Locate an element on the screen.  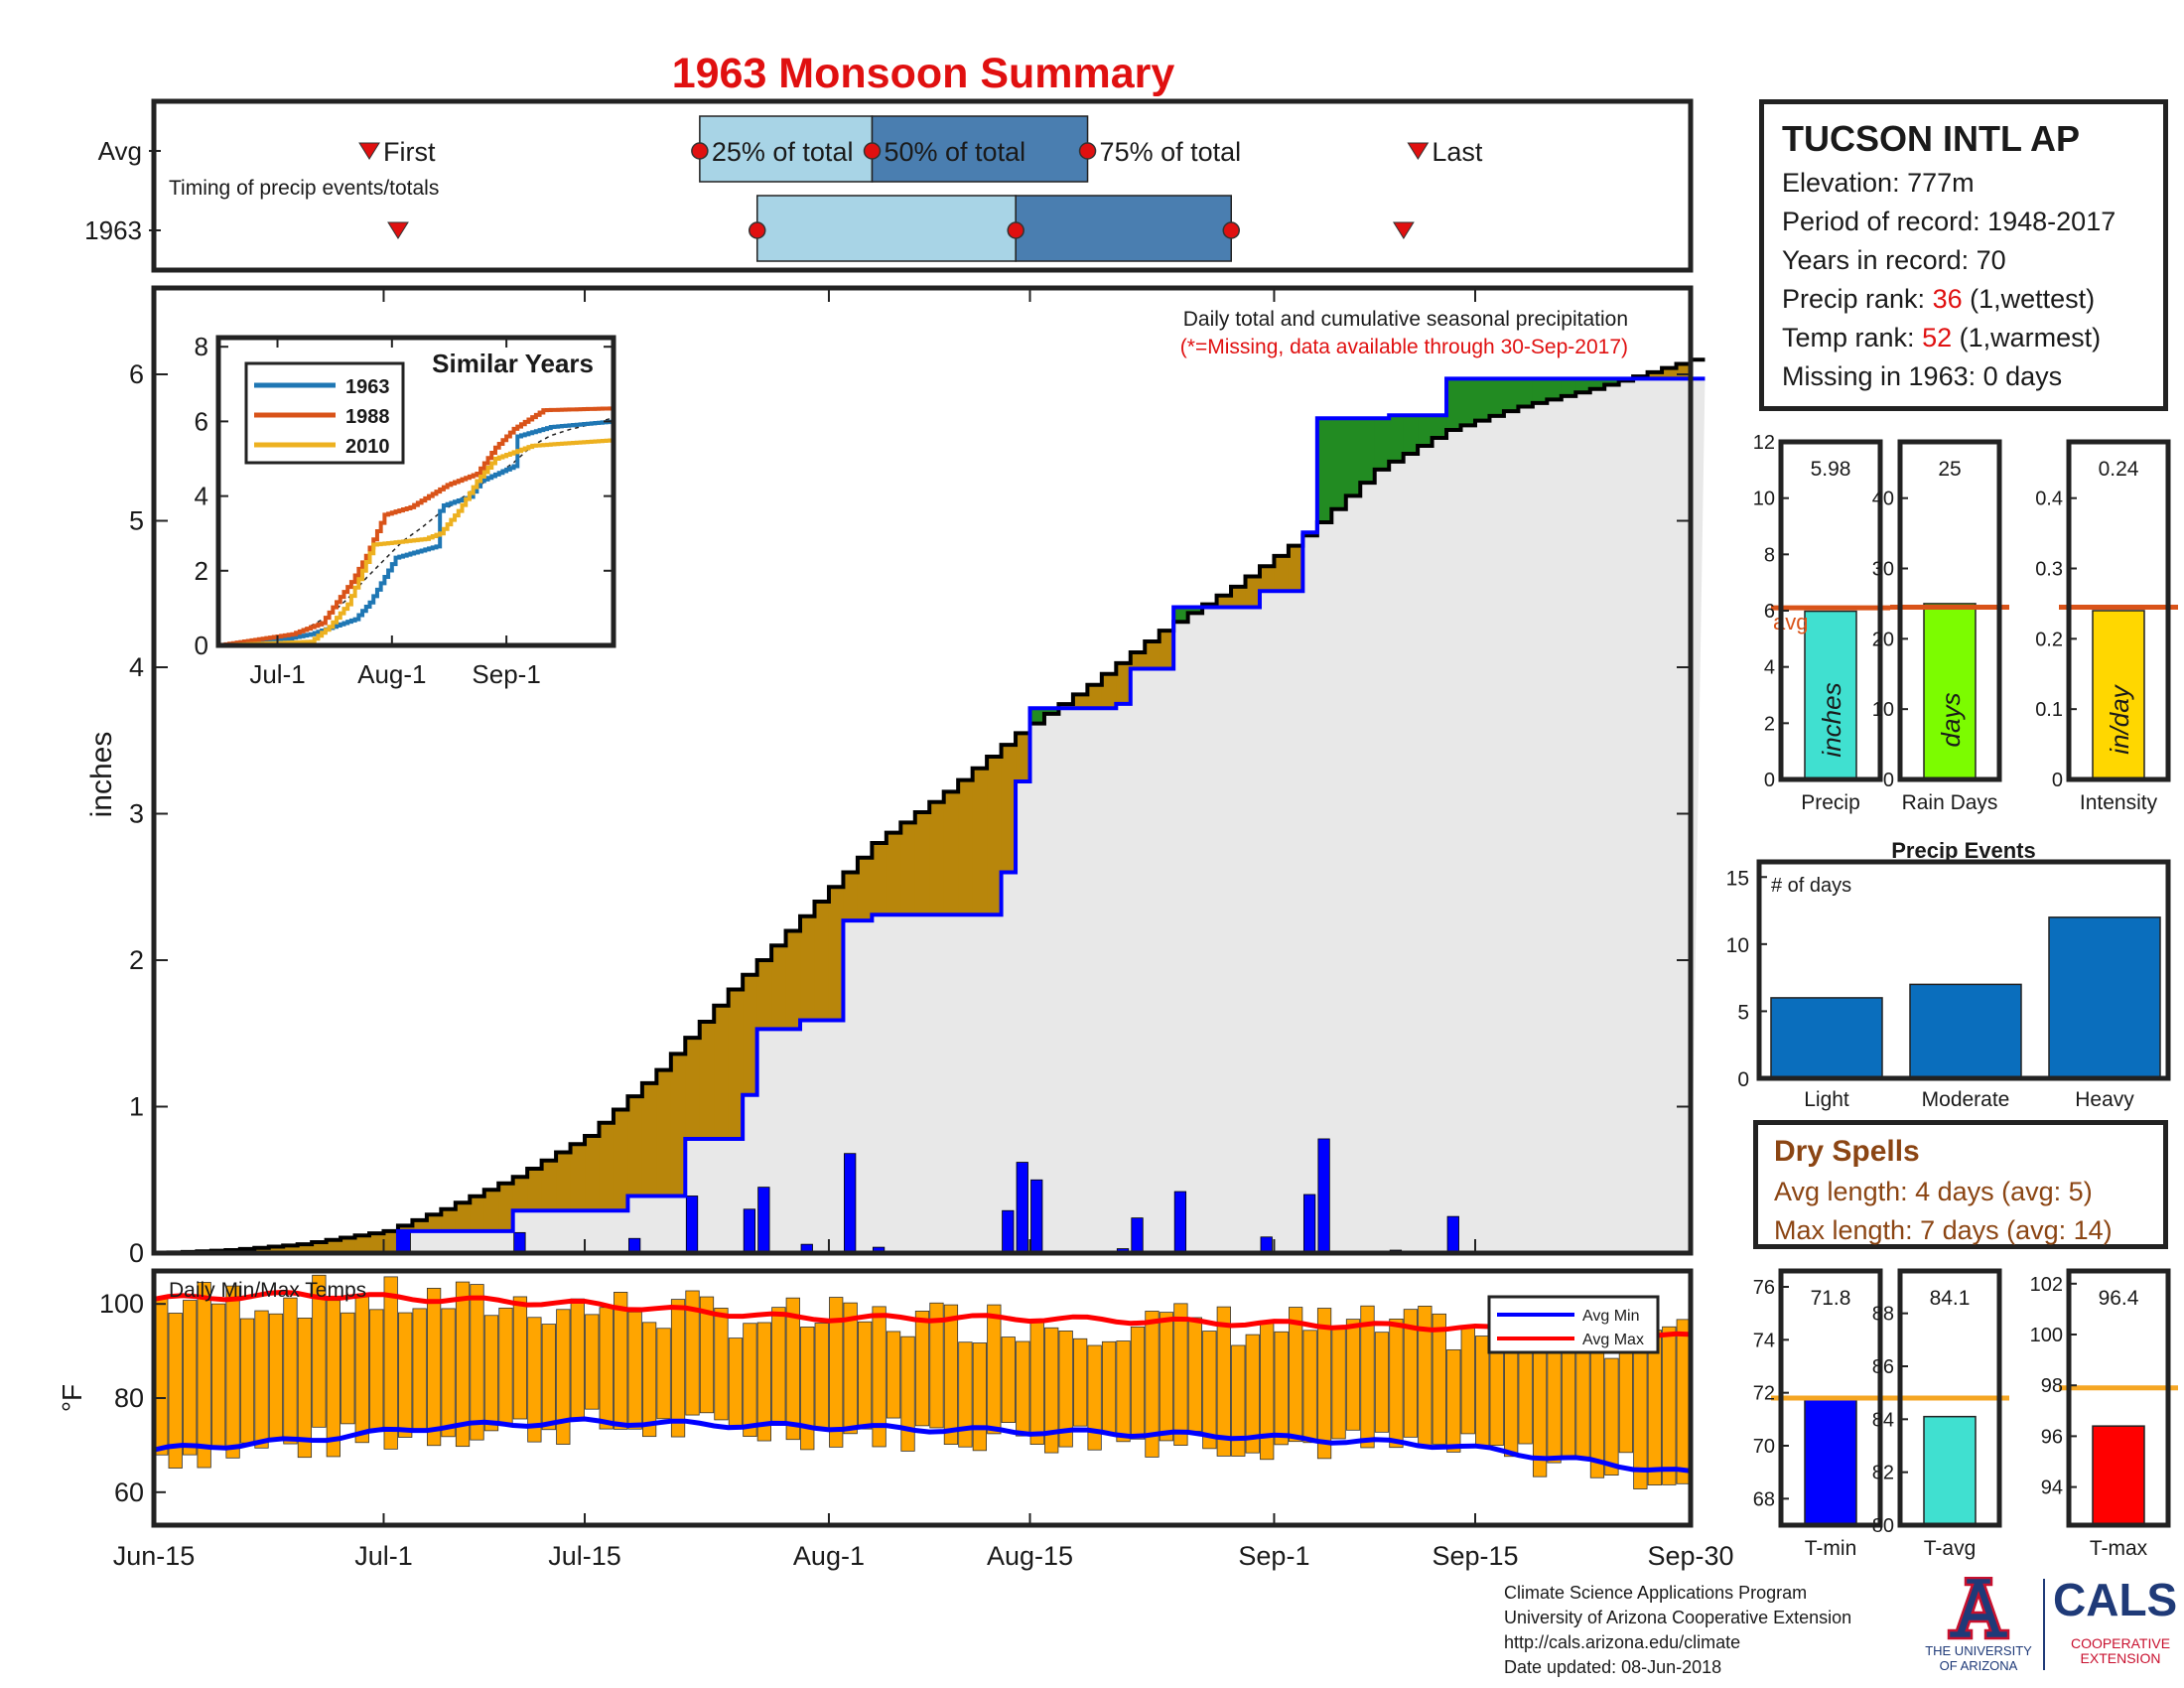
totals-xlabel: Precip is located at coordinates (1830, 802).